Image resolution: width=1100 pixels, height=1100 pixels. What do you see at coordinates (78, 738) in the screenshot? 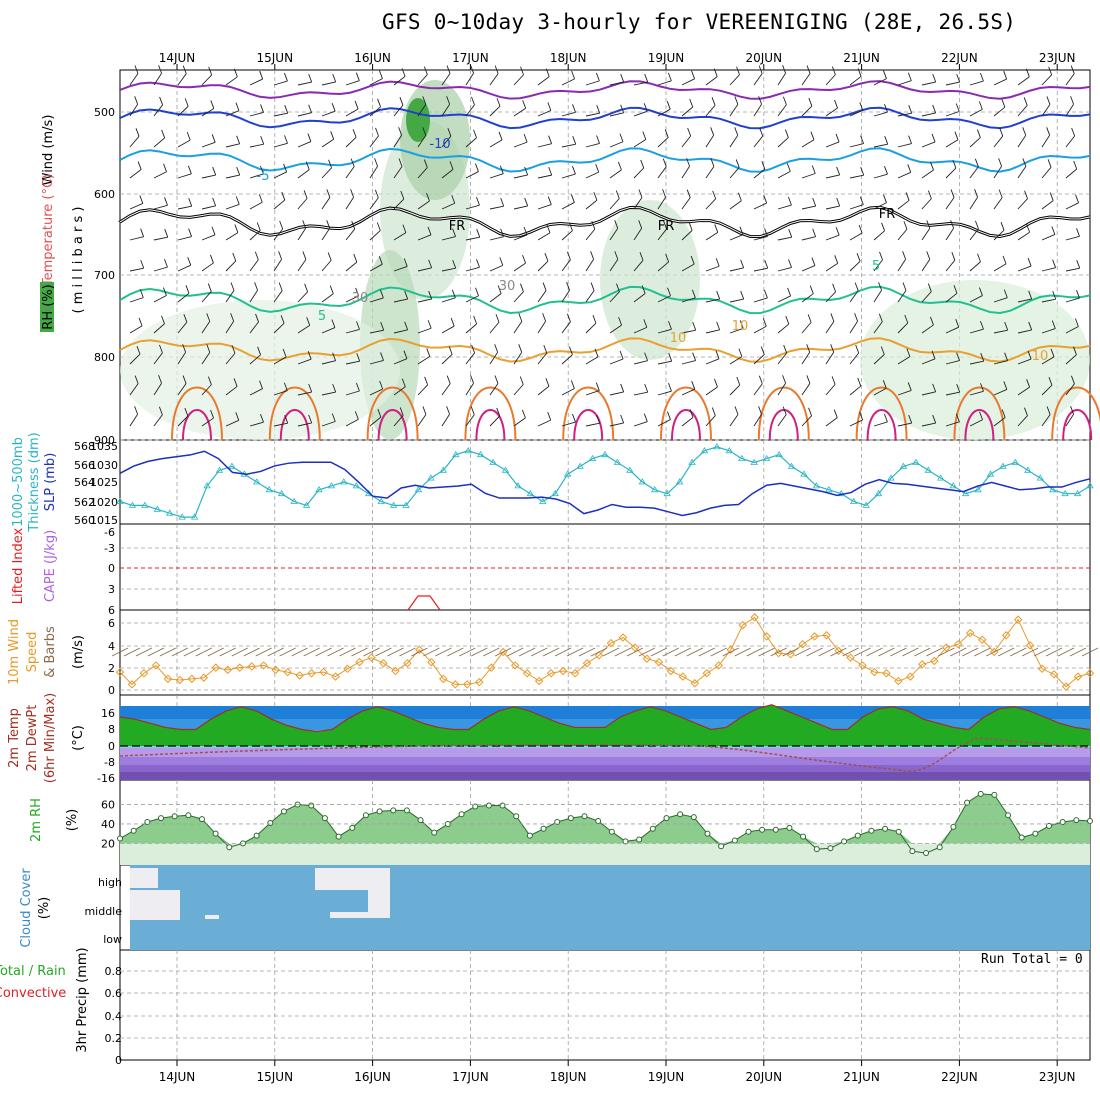
I see `axis-label-celsius: (°C)` at bounding box center [78, 738].